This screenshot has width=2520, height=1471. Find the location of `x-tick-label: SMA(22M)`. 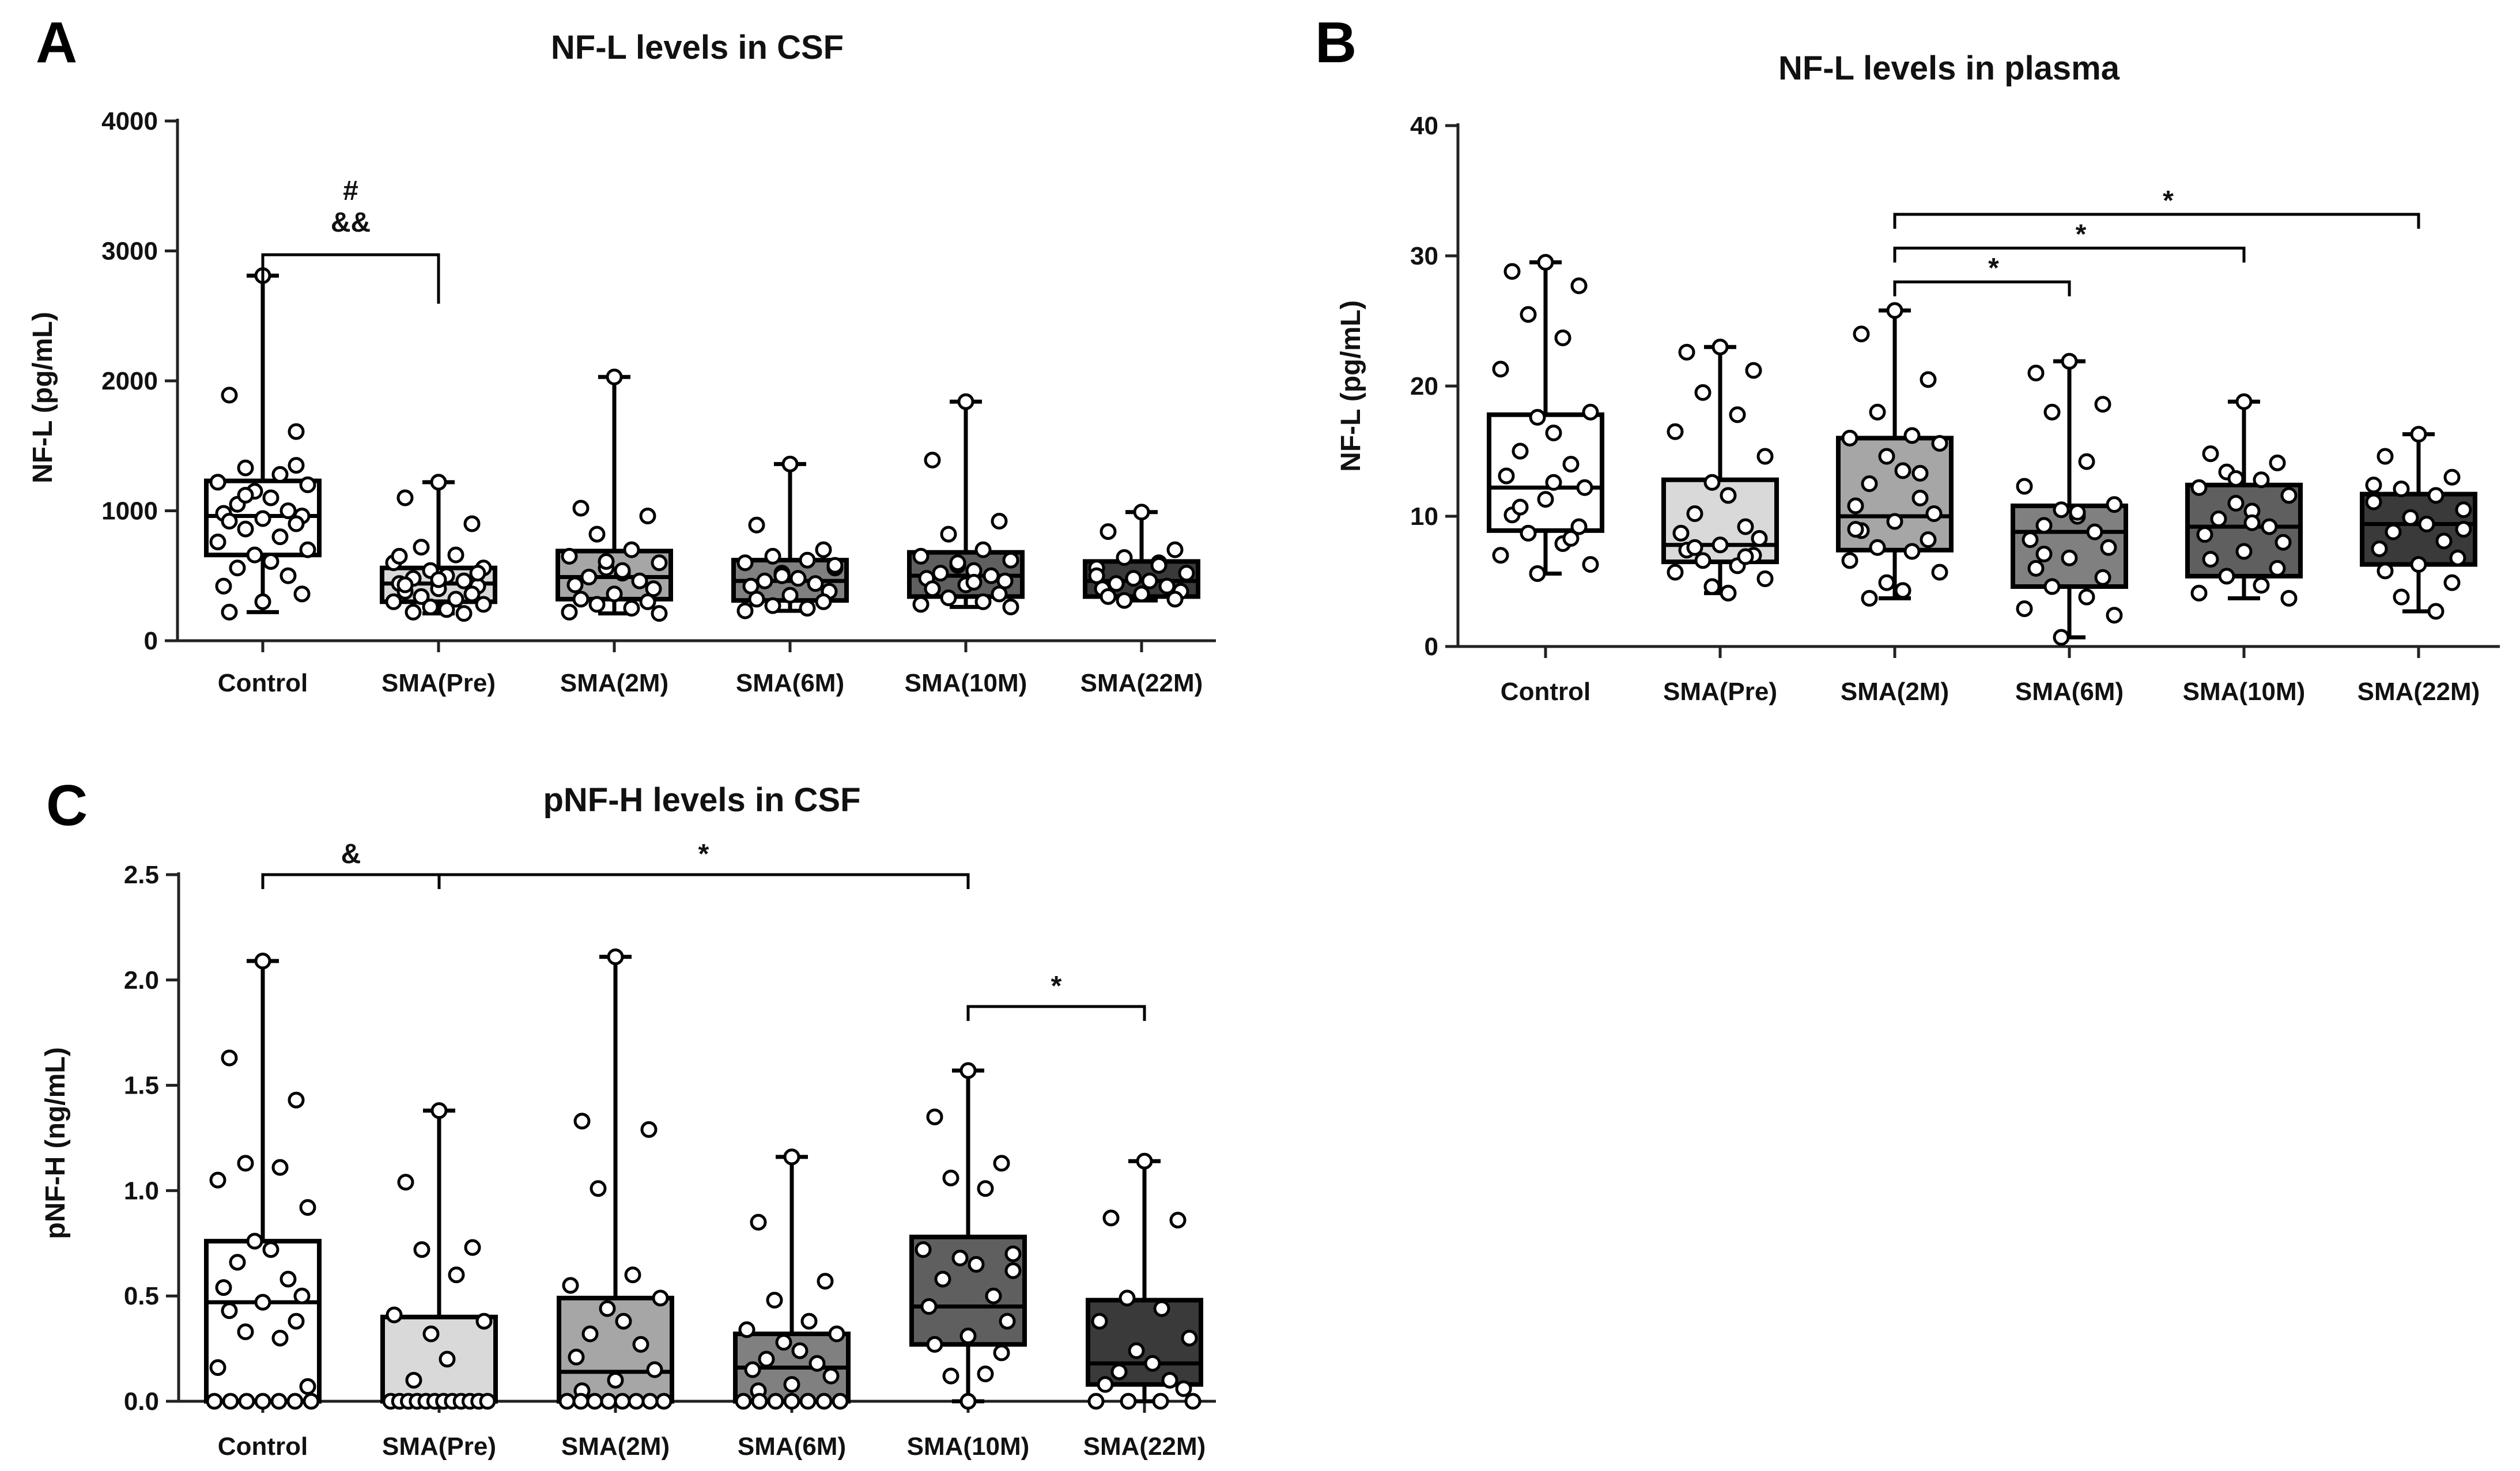

x-tick-label: SMA(22M) is located at coordinates (2418, 692).